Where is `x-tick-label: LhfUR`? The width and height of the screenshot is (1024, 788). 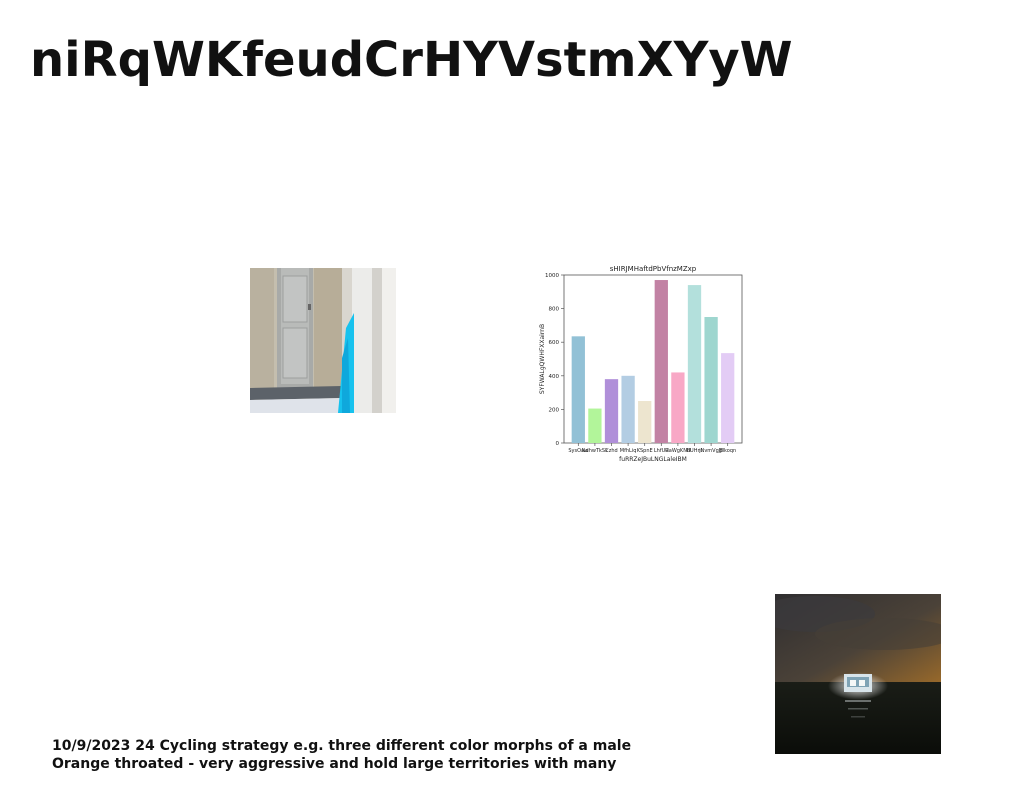
x-tick-label: LhfUR is located at coordinates (661, 451).